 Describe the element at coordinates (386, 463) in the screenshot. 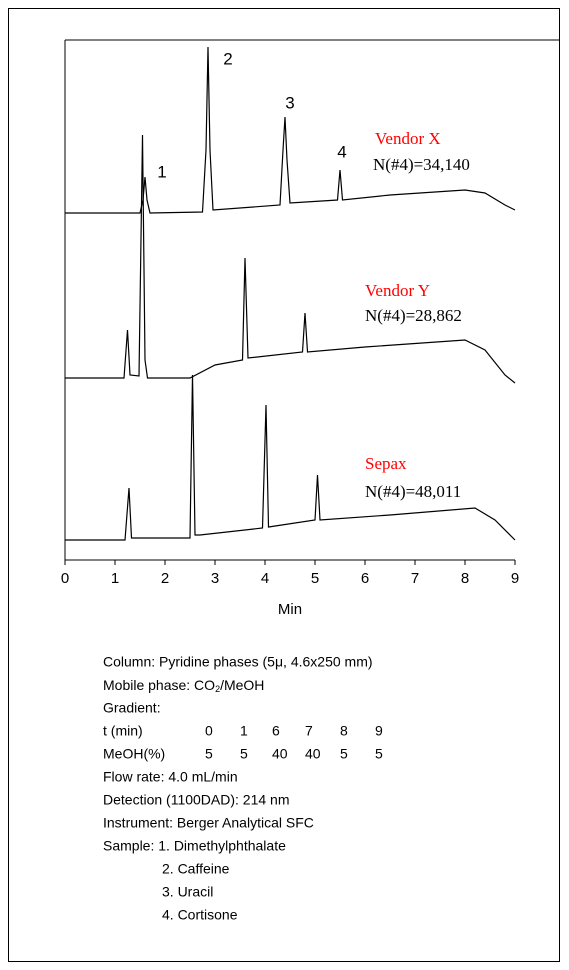

I see `series-name: Sepax` at that location.